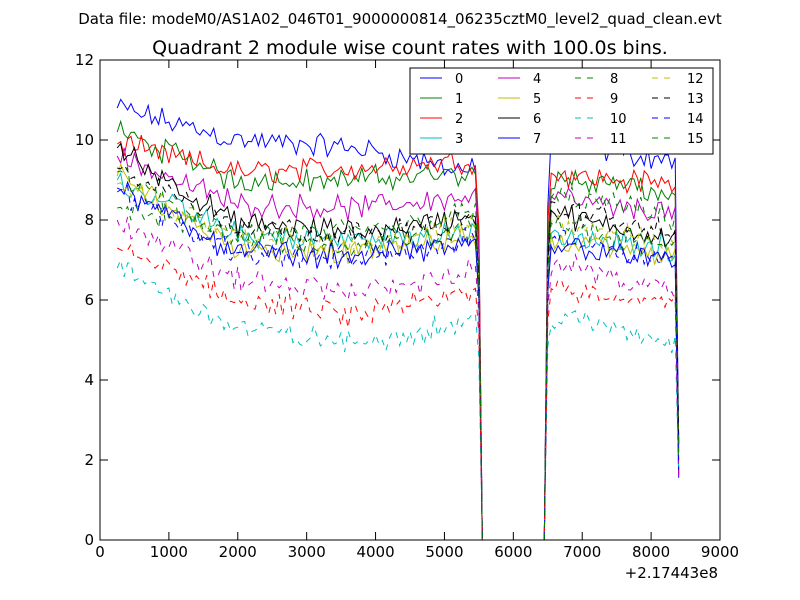 This screenshot has width=800, height=600. I want to click on legend-label-4: 4, so click(537, 79).